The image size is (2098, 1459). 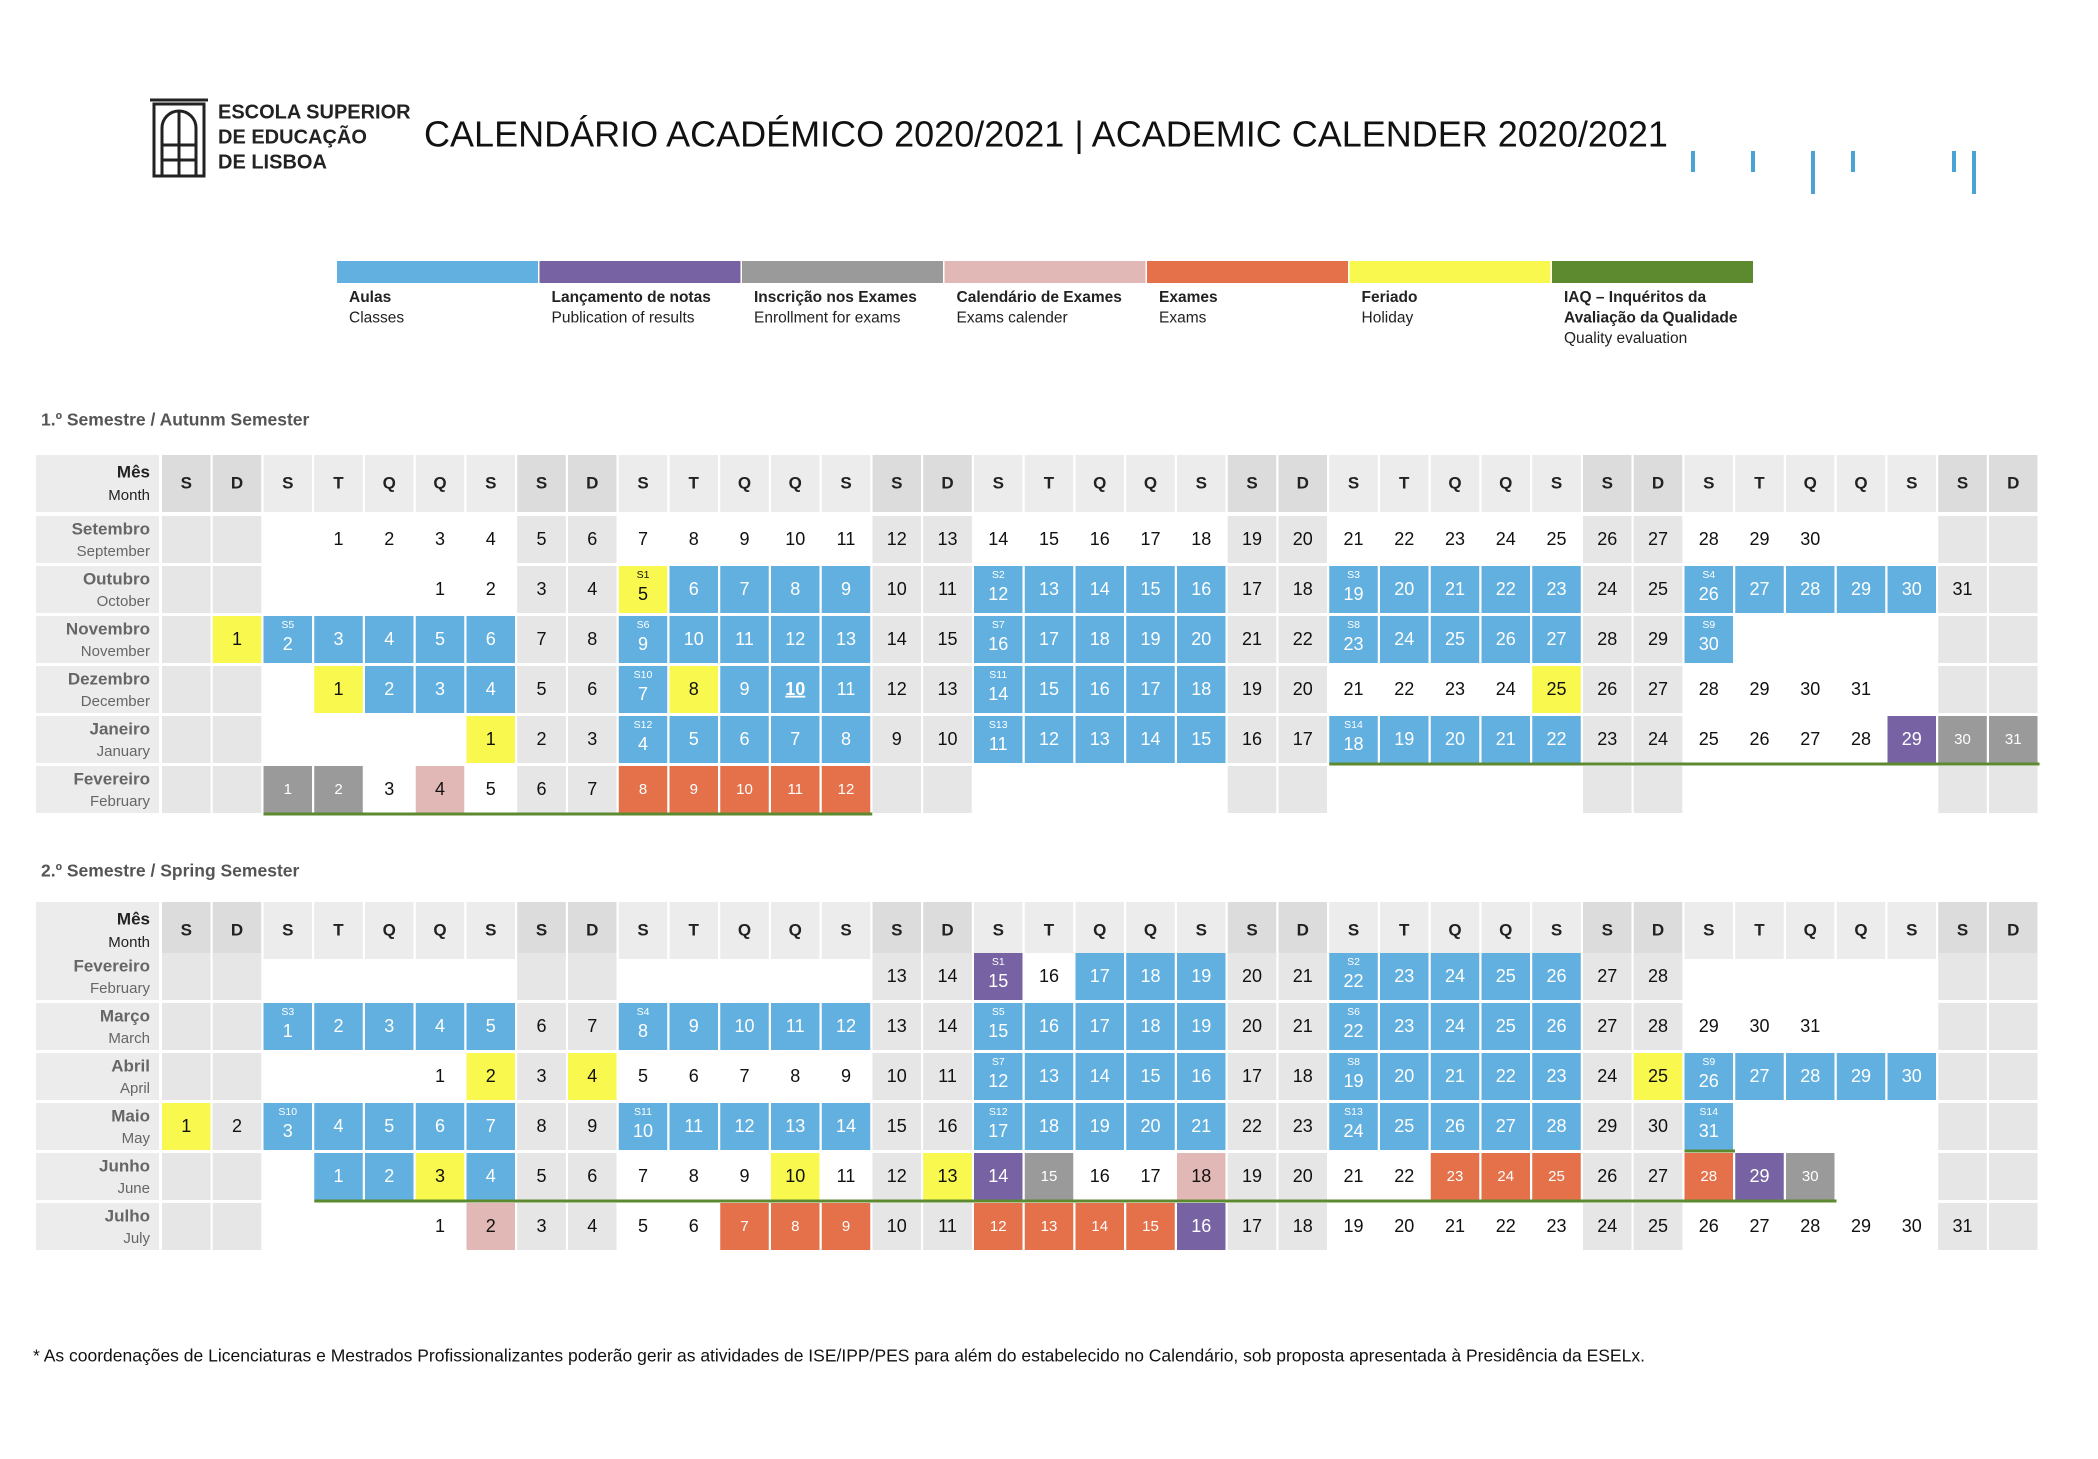 I want to click on month-cell, so click(x=97, y=1026).